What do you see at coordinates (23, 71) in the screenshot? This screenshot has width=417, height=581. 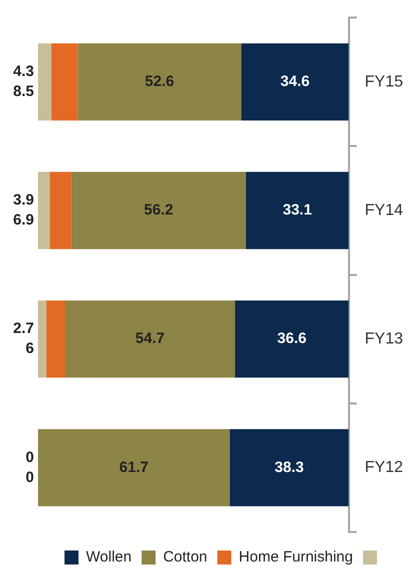 I see `data-label: 4.3` at bounding box center [23, 71].